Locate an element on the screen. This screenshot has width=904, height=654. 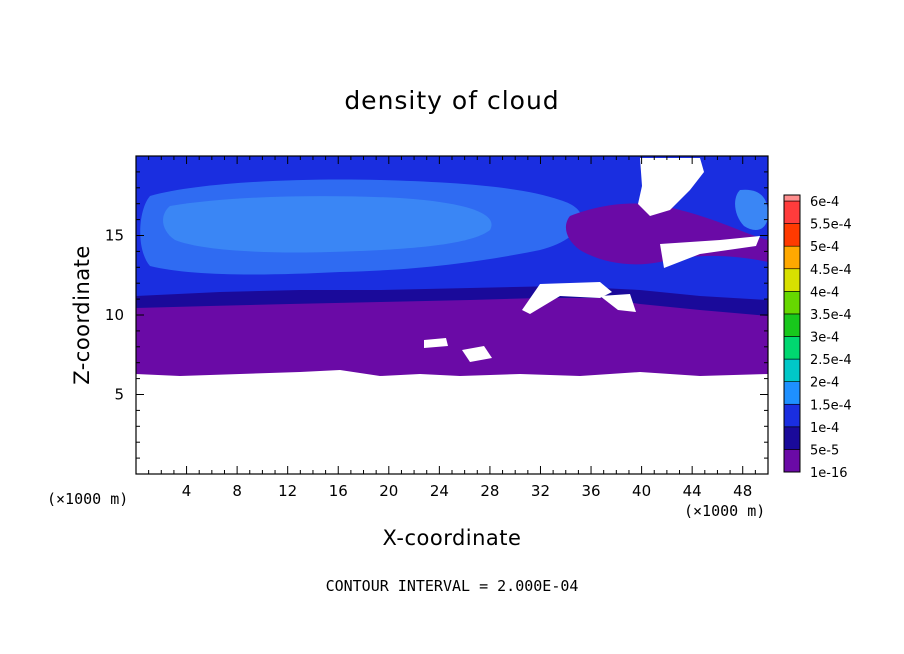
cloud-region-1.5e-4-right is located at coordinates (751, 209).